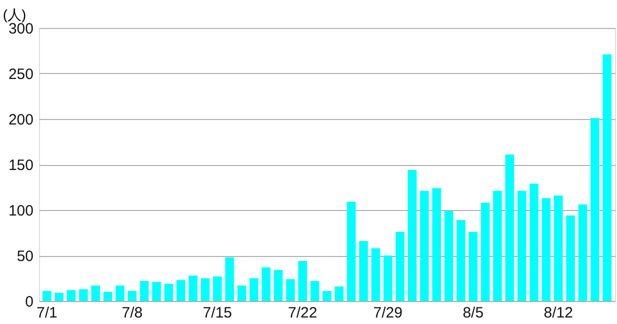 The height and width of the screenshot is (324, 617). What do you see at coordinates (14, 14) in the screenshot?
I see `y-axis-title: (人)` at bounding box center [14, 14].